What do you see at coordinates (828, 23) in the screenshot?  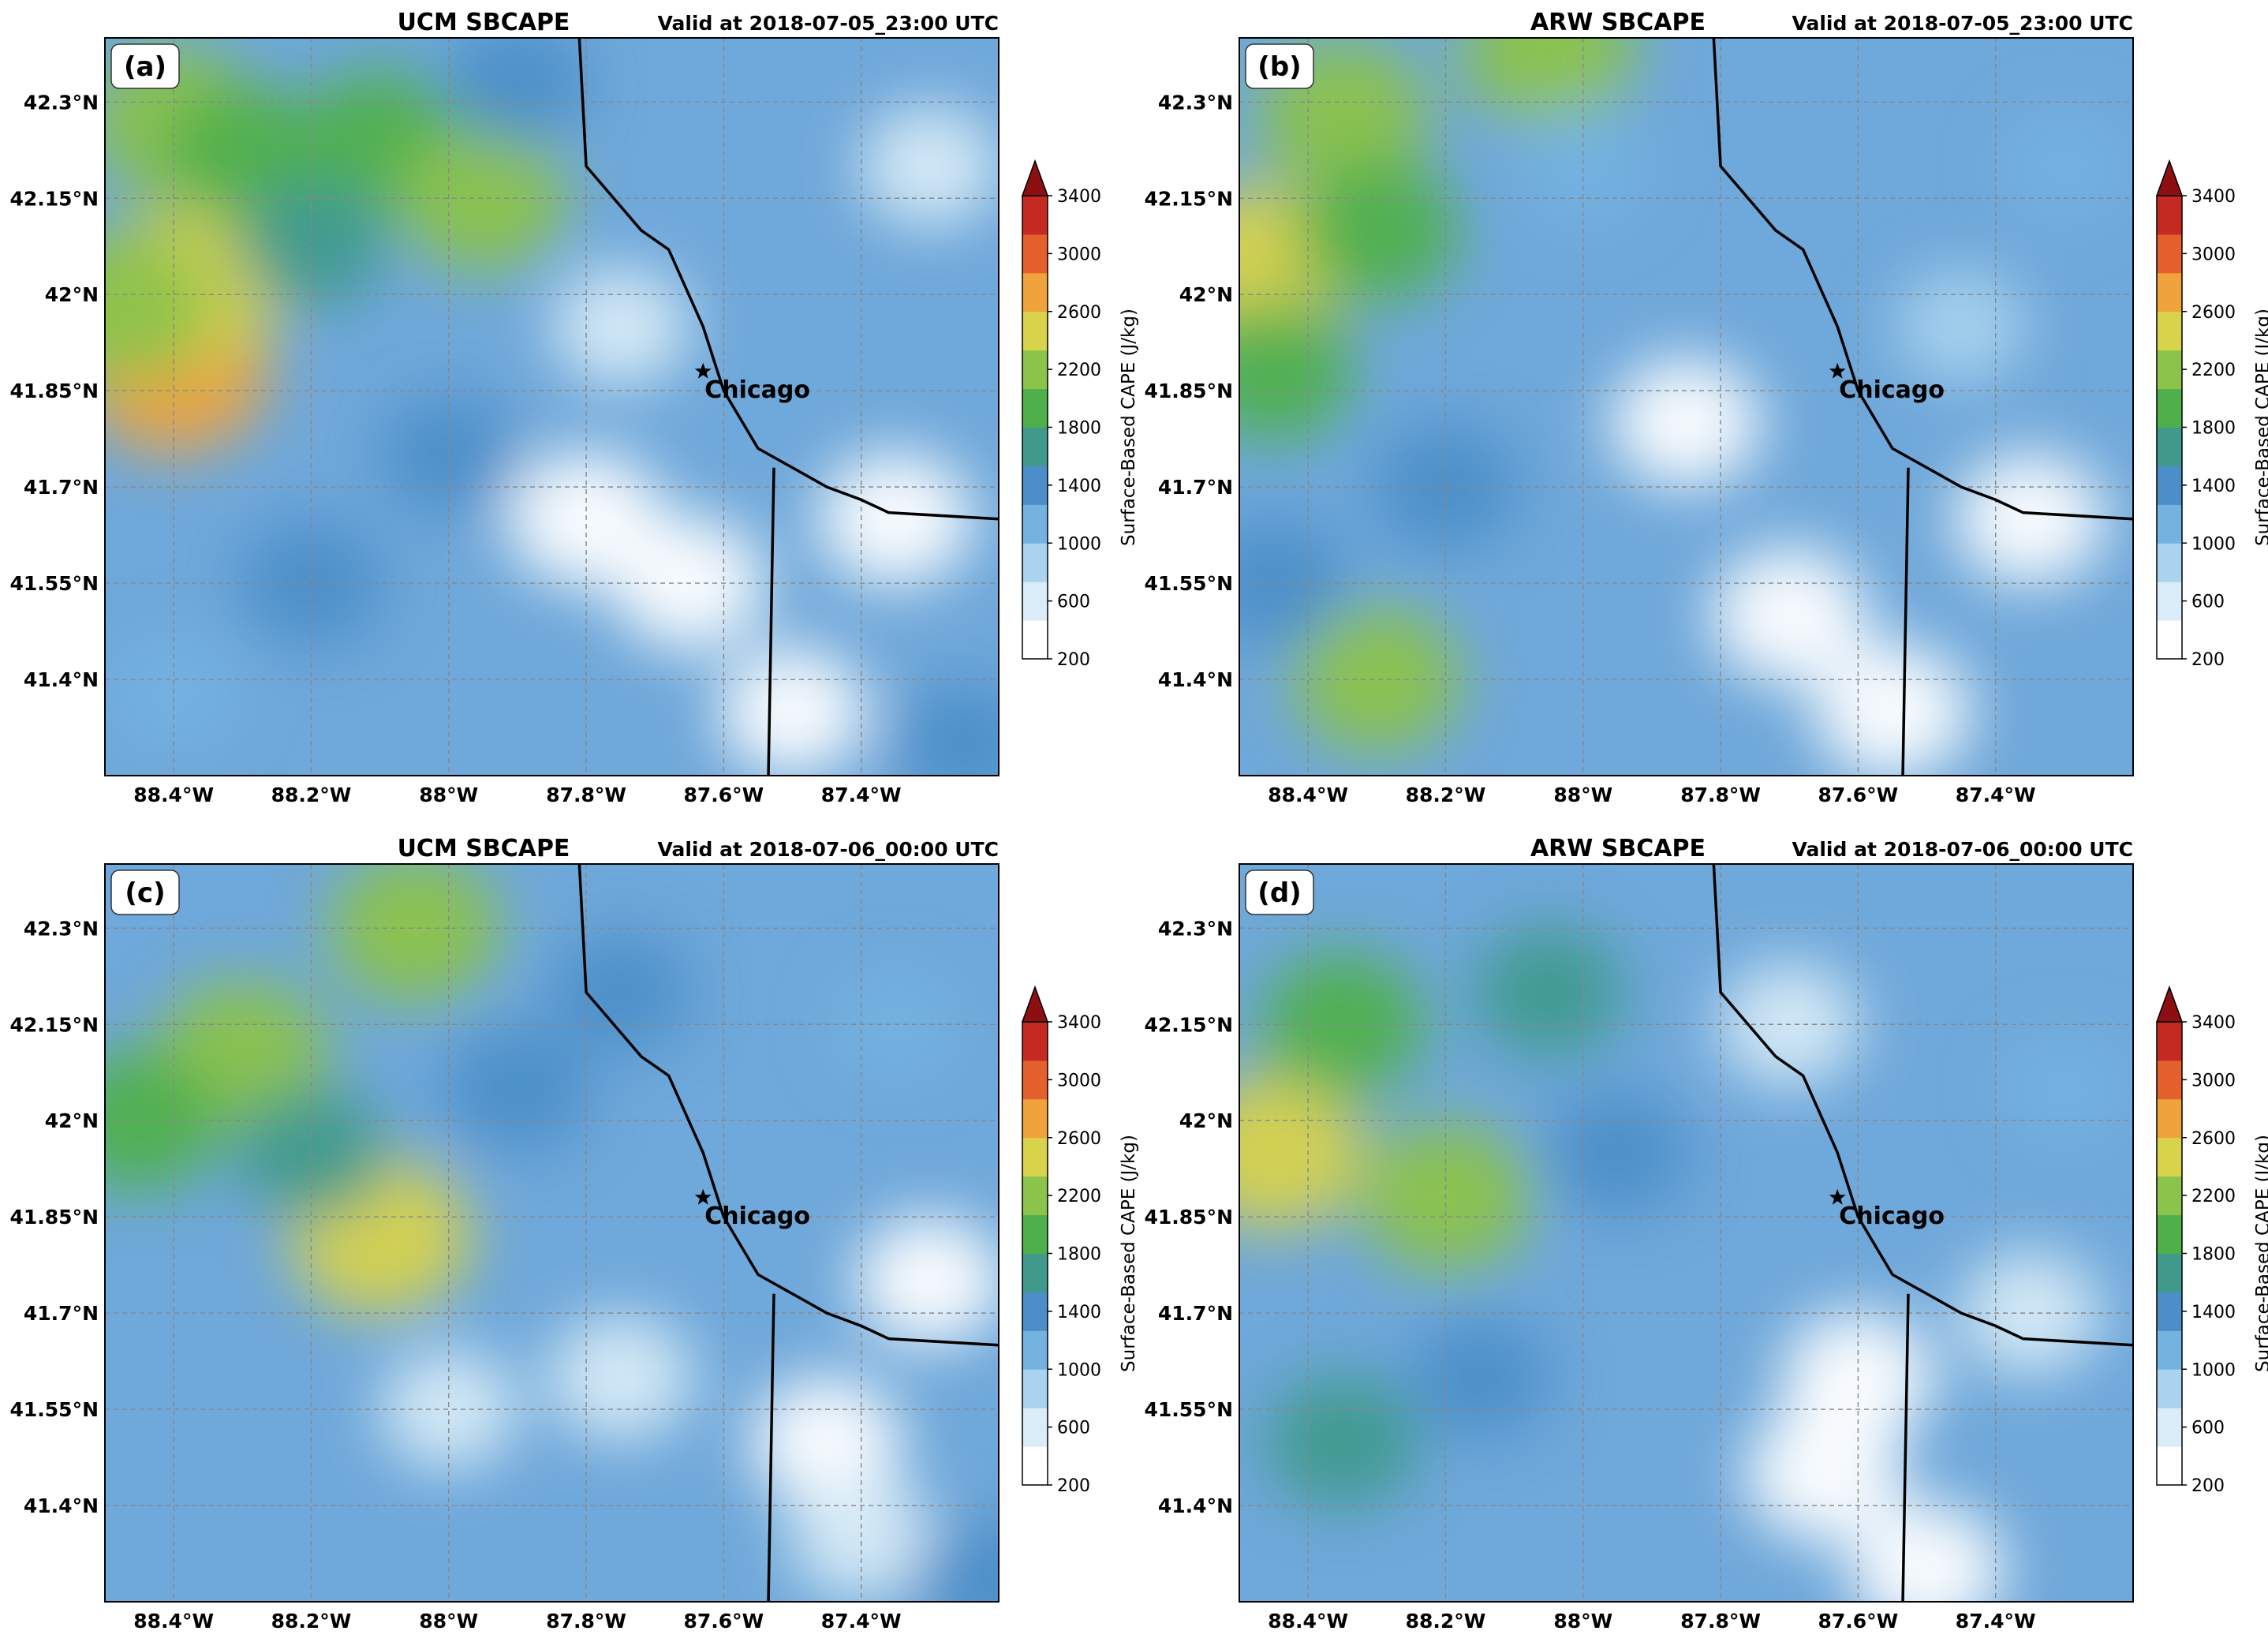 I see `valid-time: Valid at 2018-07-05_23:00 UTC` at bounding box center [828, 23].